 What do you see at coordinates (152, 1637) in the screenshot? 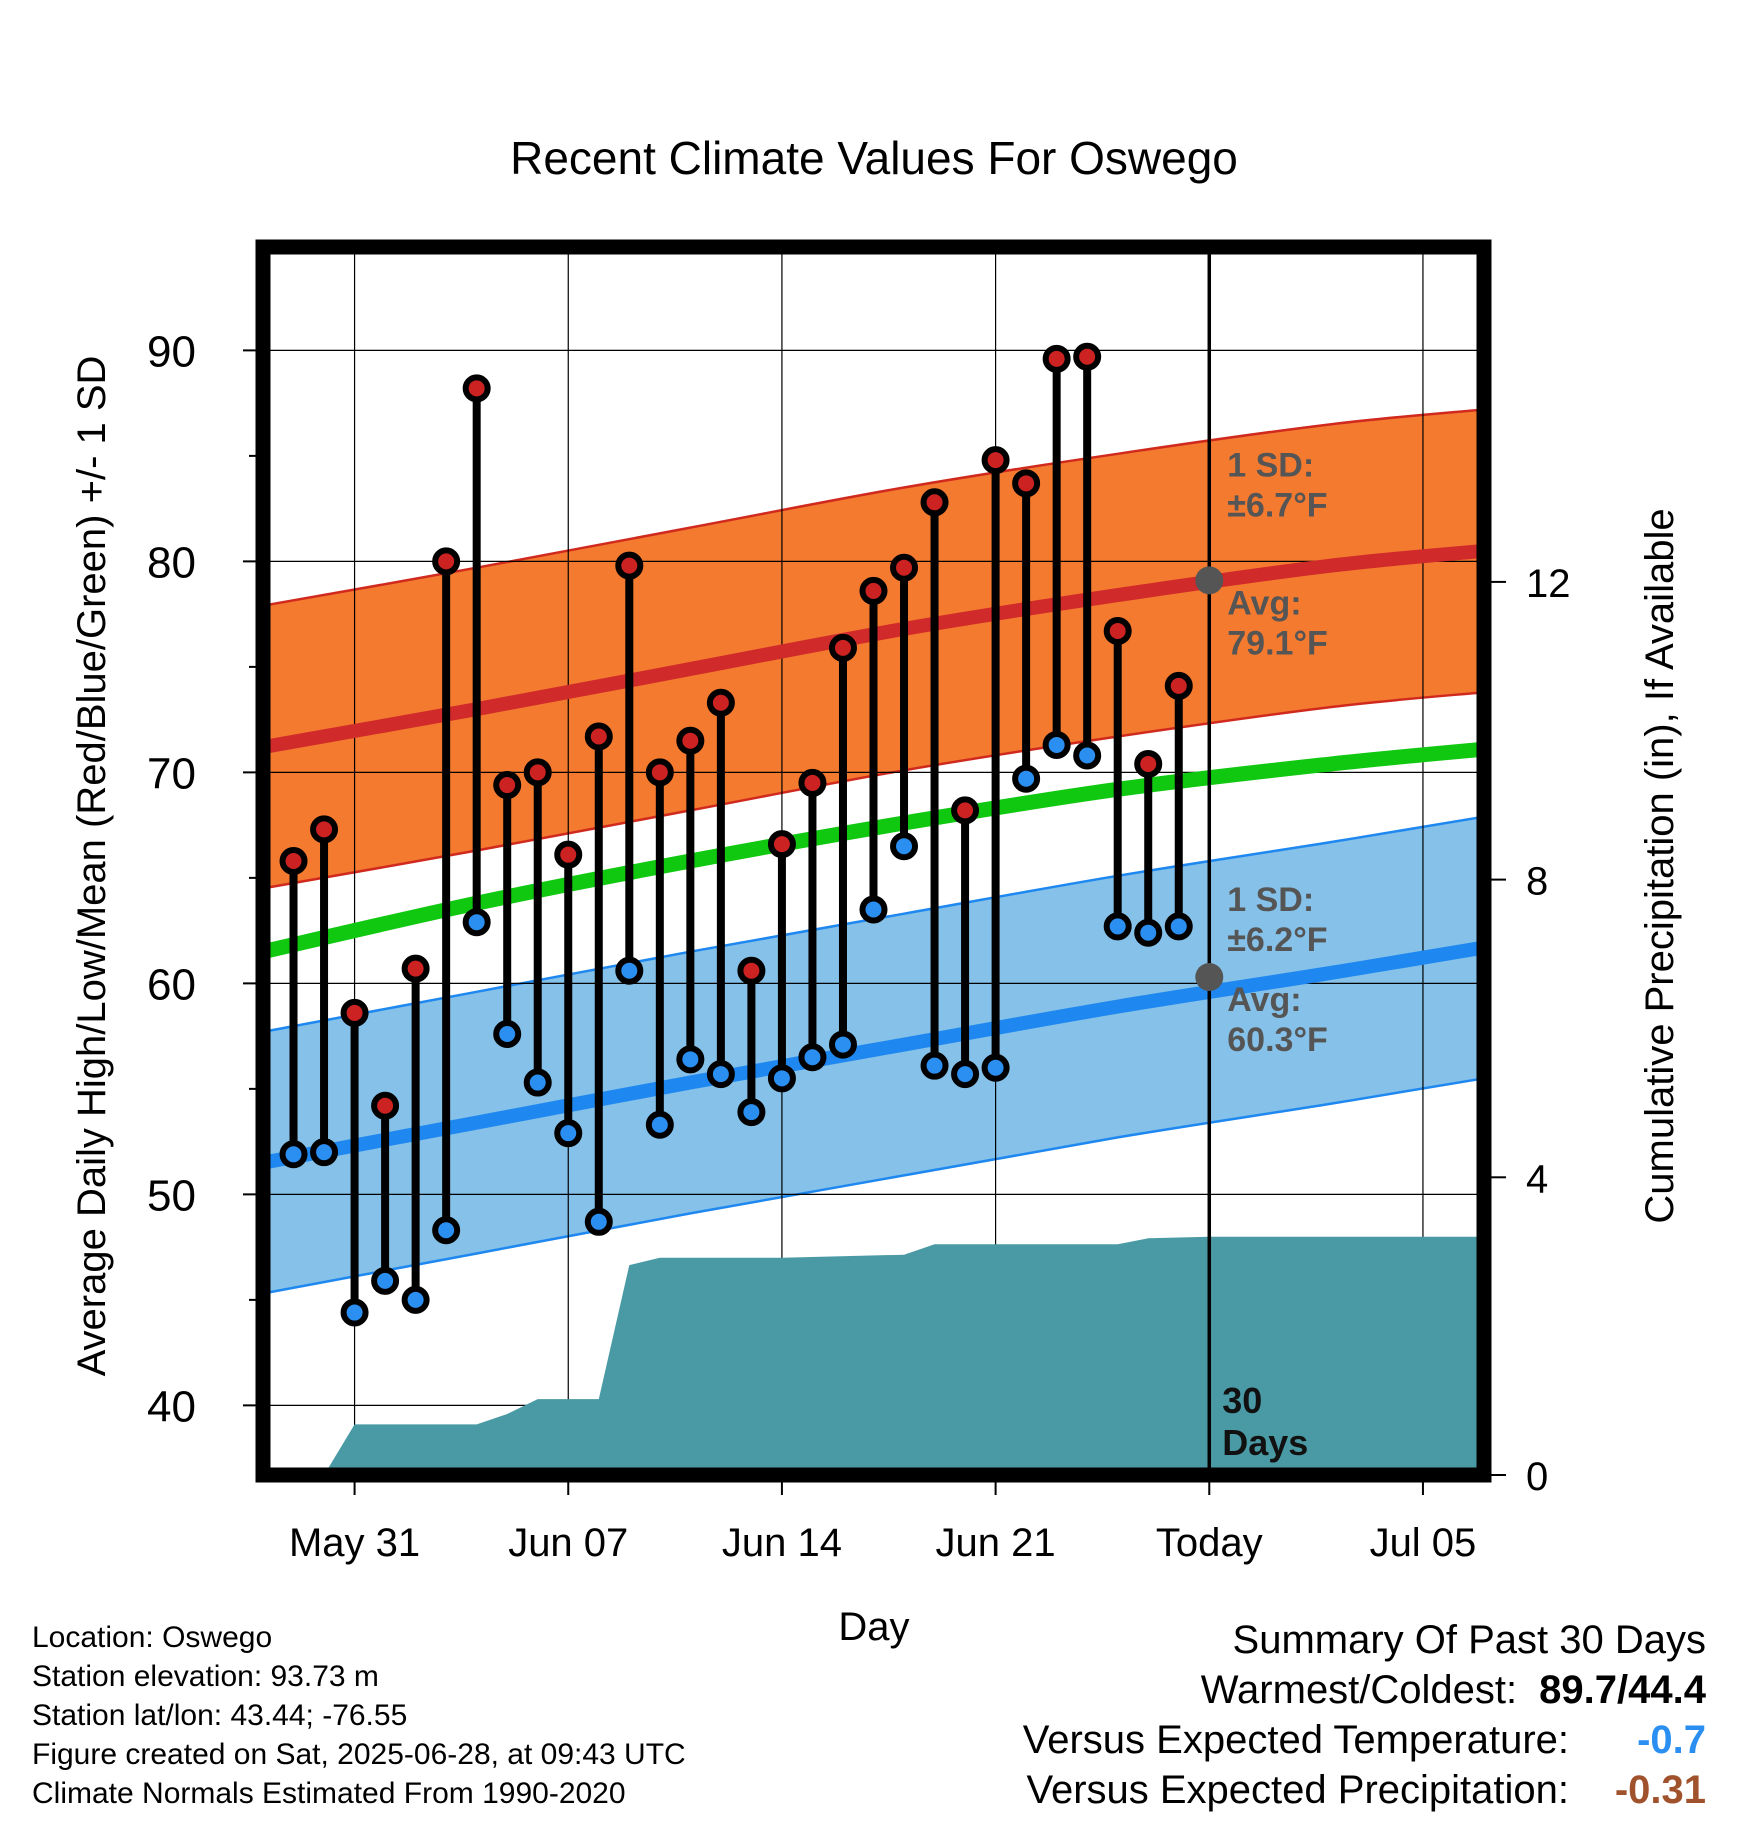
I see `location-text: Location: Oswego` at bounding box center [152, 1637].